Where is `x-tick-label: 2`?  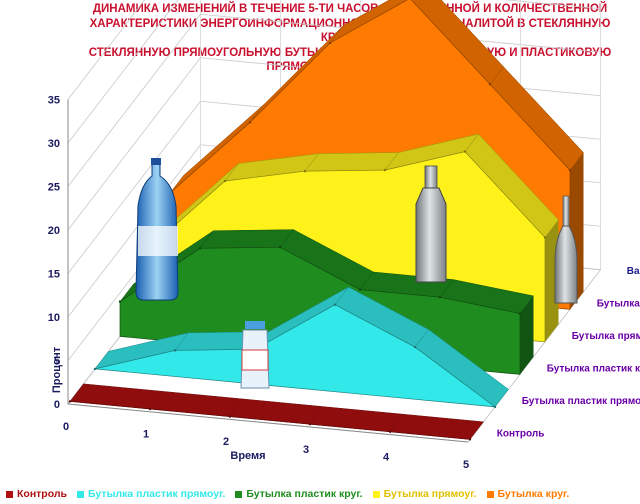
x-tick-label: 2 is located at coordinates (226, 442).